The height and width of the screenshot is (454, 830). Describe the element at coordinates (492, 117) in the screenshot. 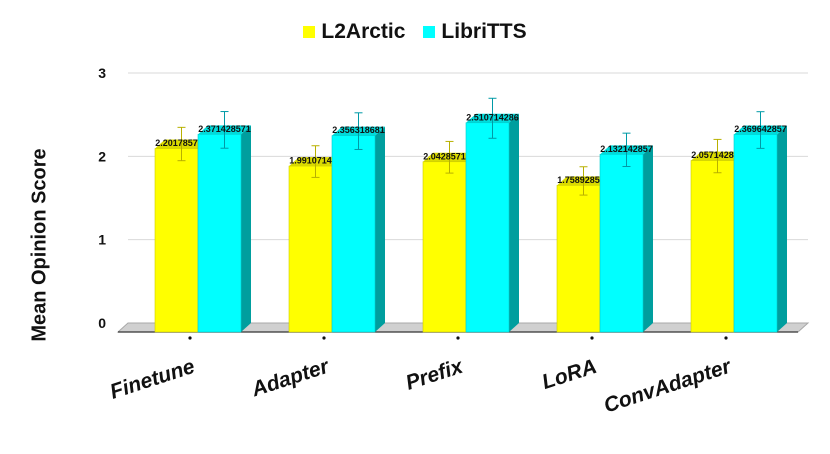

I see `data-label: 2.510714286` at that location.